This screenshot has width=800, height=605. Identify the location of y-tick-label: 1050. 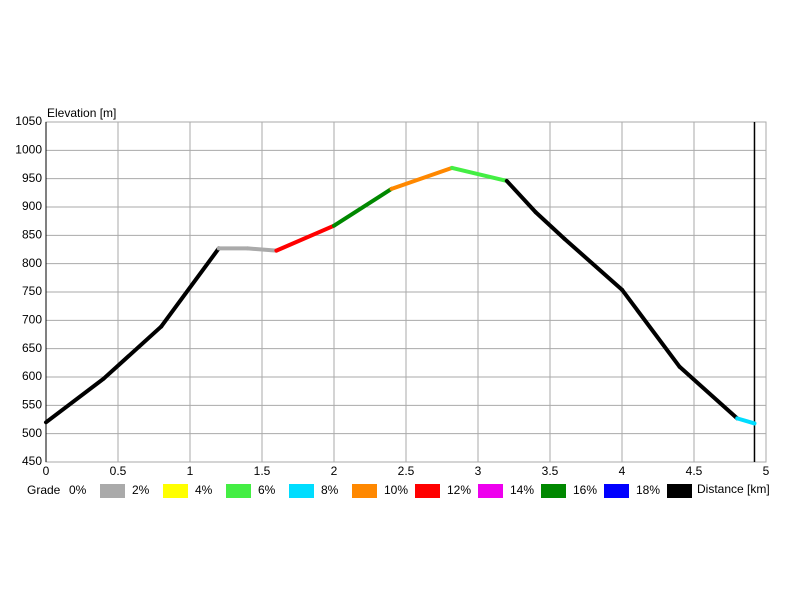
(28, 121).